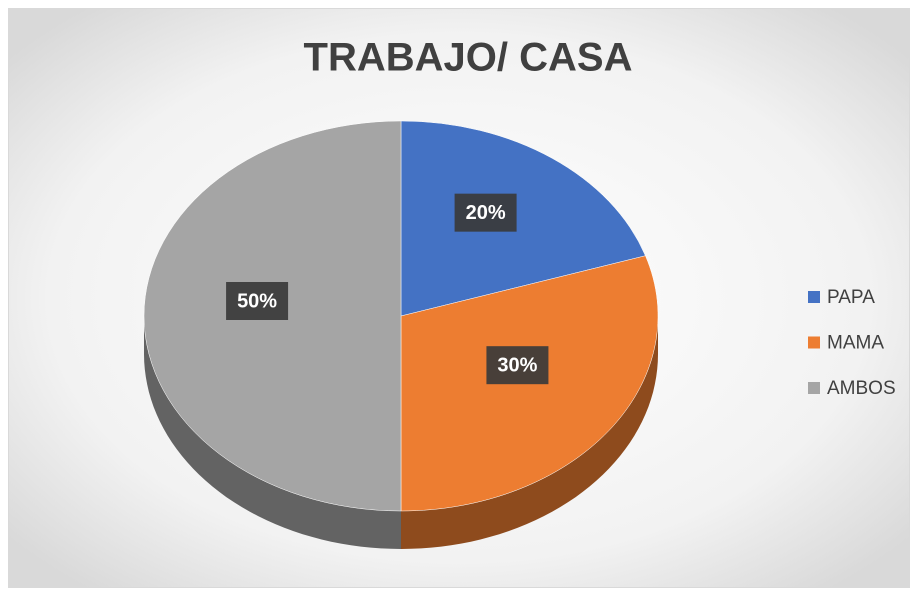 The height and width of the screenshot is (594, 915). I want to click on legend-label: MAMA, so click(855, 343).